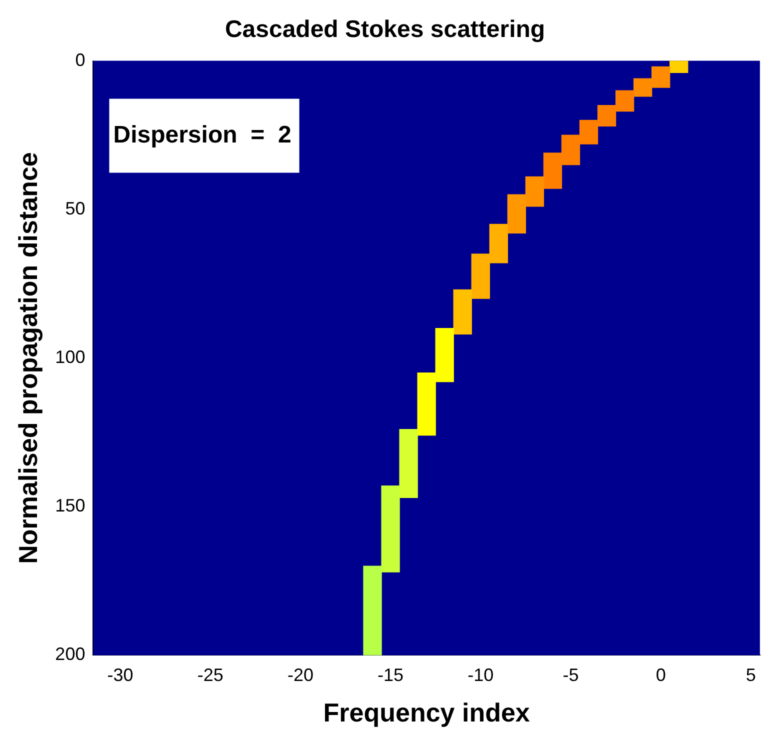 The height and width of the screenshot is (738, 766). I want to click on y-axis-title: Normalised propagation distance, so click(27, 358).